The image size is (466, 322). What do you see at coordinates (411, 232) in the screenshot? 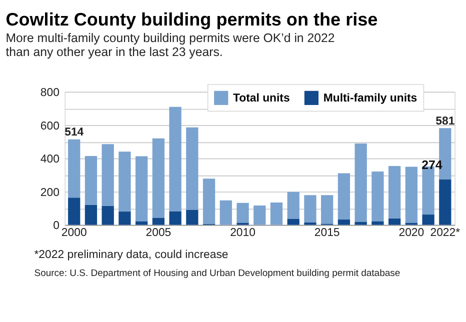
I see `x-tick-label: 2020` at bounding box center [411, 232].